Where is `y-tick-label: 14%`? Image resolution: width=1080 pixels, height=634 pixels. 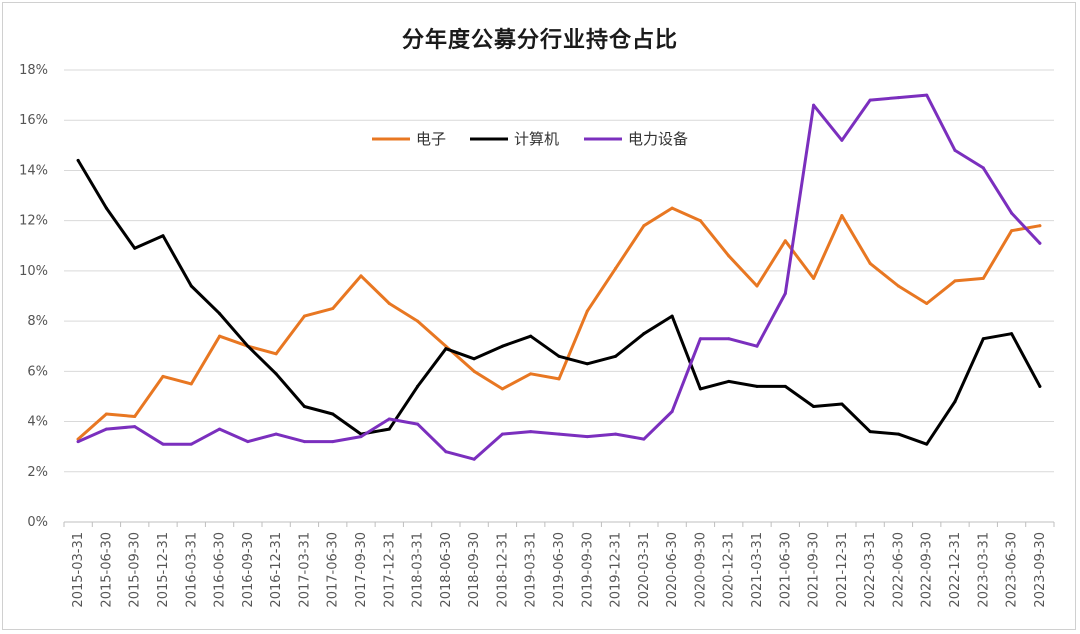
y-tick-label: 14% is located at coordinates (33, 170).